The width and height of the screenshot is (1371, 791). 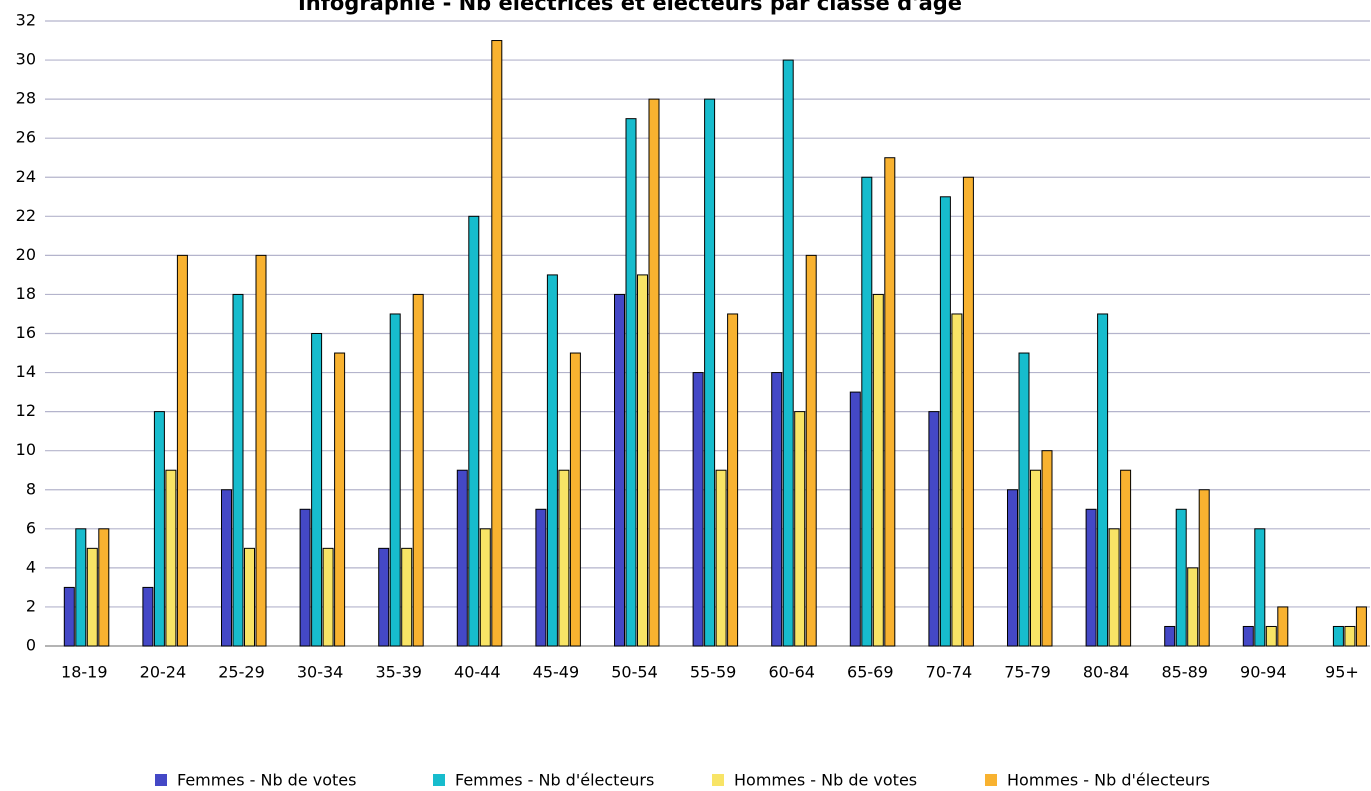 What do you see at coordinates (713, 672) in the screenshot?
I see `x-tick-label: 55-59` at bounding box center [713, 672].